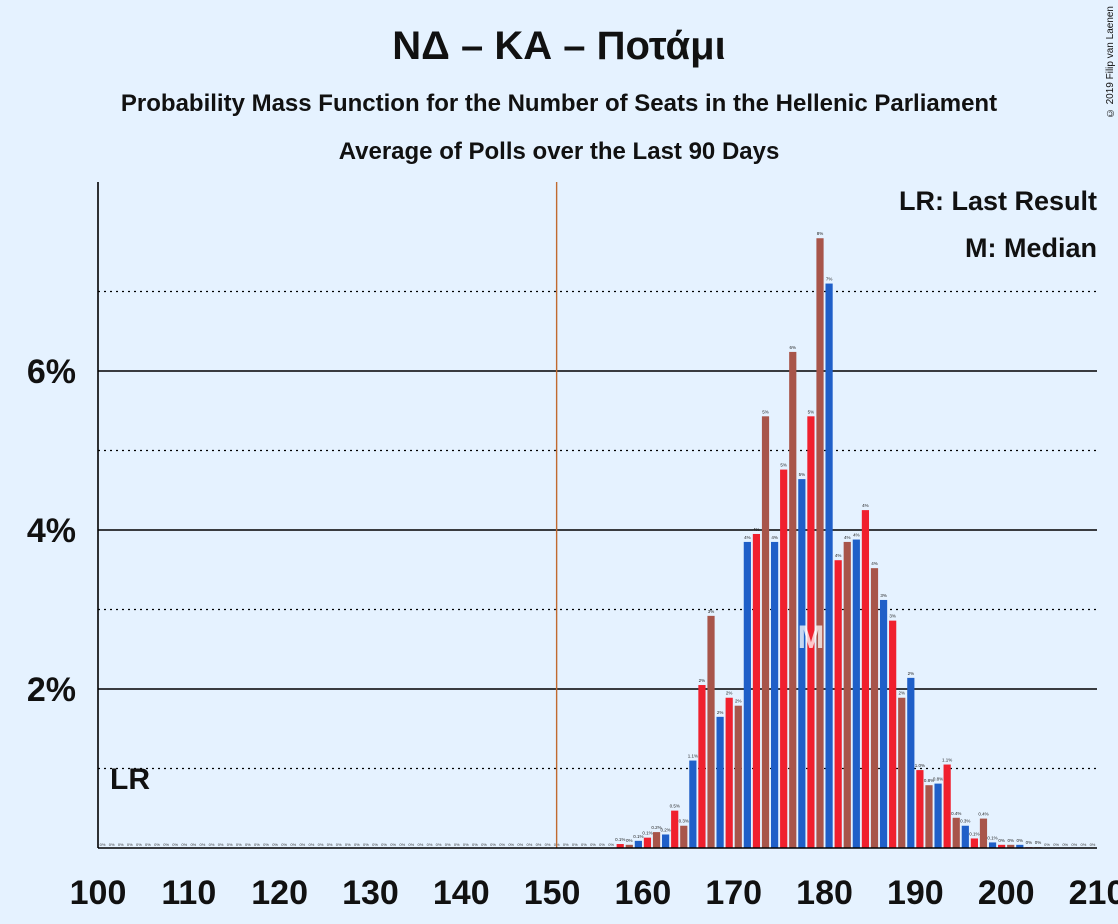 This screenshot has height=924, width=1118. Describe the element at coordinates (130, 779) in the screenshot. I see `last-result-marker: LR` at that location.